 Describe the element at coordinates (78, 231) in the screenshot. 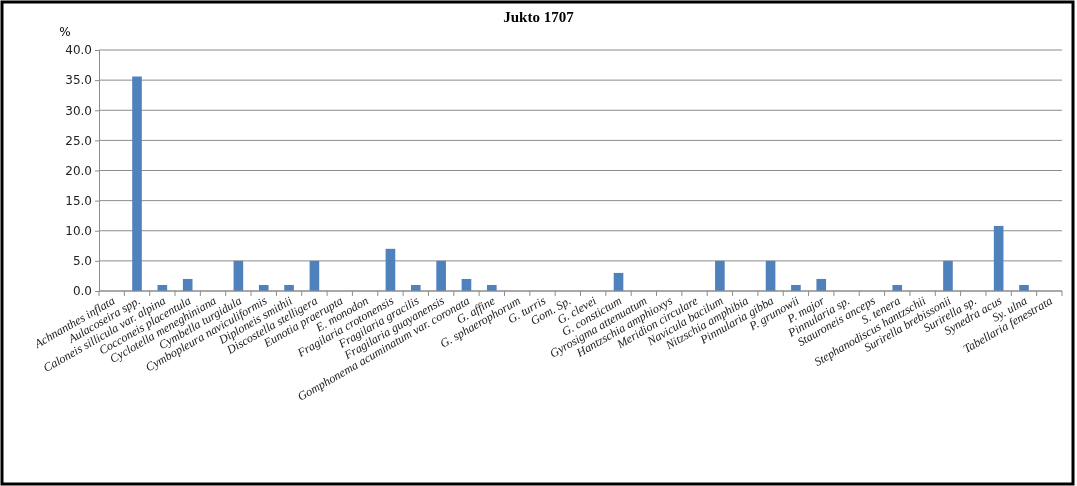

I see `y-tick-label: 10.0` at that location.